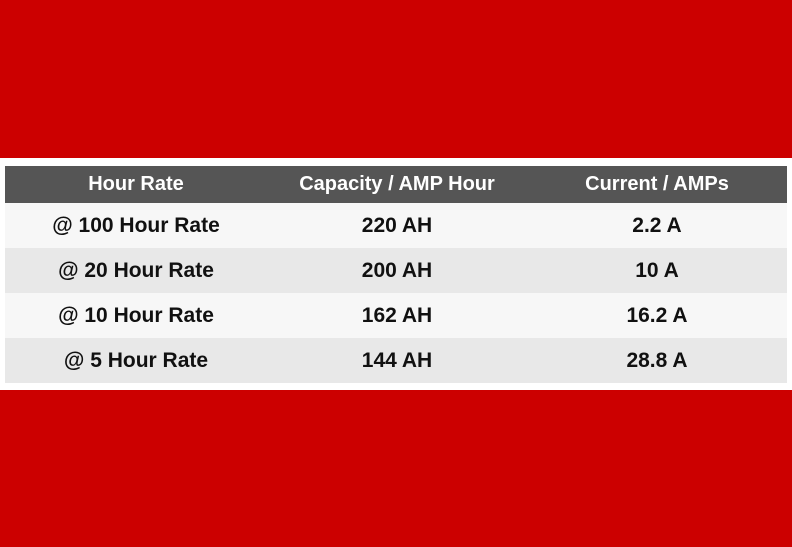 The width and height of the screenshot is (792, 547). I want to click on cell-capacity: 200 AH, so click(397, 270).